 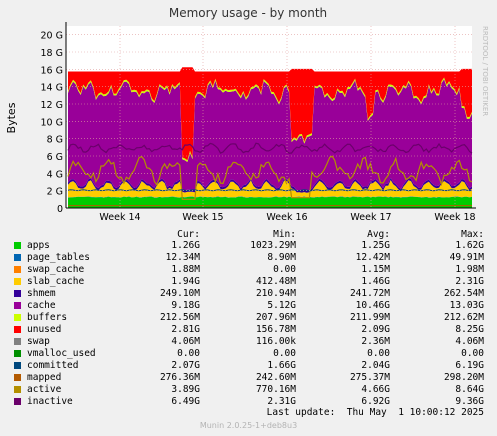 I want to click on legend-label: committed, so click(x=53, y=365).